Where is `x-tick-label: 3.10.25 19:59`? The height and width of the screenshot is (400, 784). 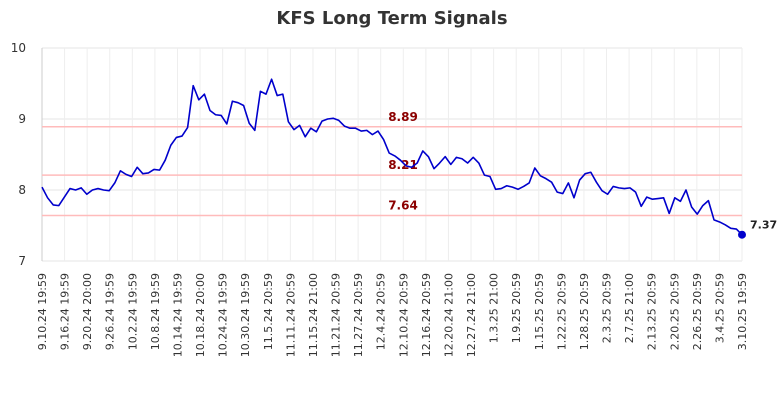
x-tick-label: 3.10.25 19:59 is located at coordinates (742, 311).